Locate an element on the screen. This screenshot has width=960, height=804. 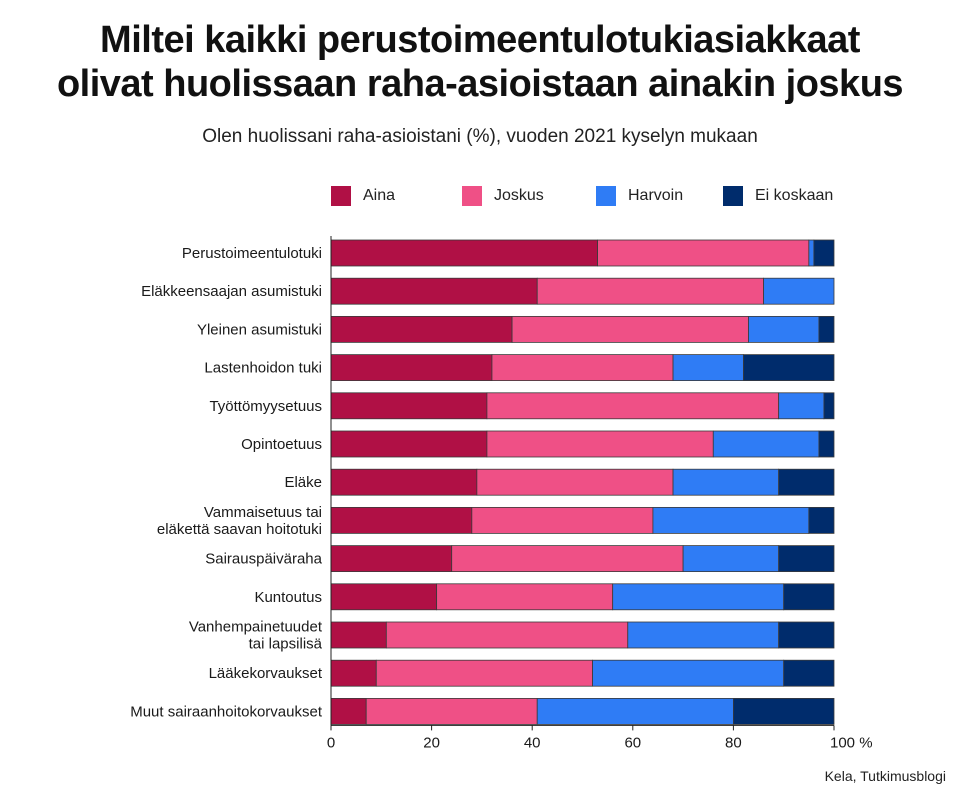
legend-item-joskus: Joskus is located at coordinates (503, 196).